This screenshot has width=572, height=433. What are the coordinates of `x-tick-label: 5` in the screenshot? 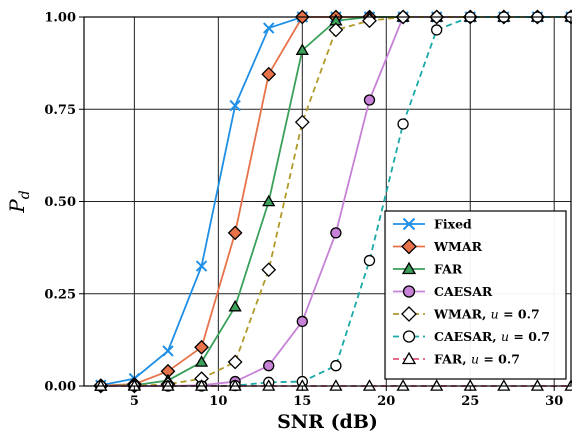 It's located at (134, 401).